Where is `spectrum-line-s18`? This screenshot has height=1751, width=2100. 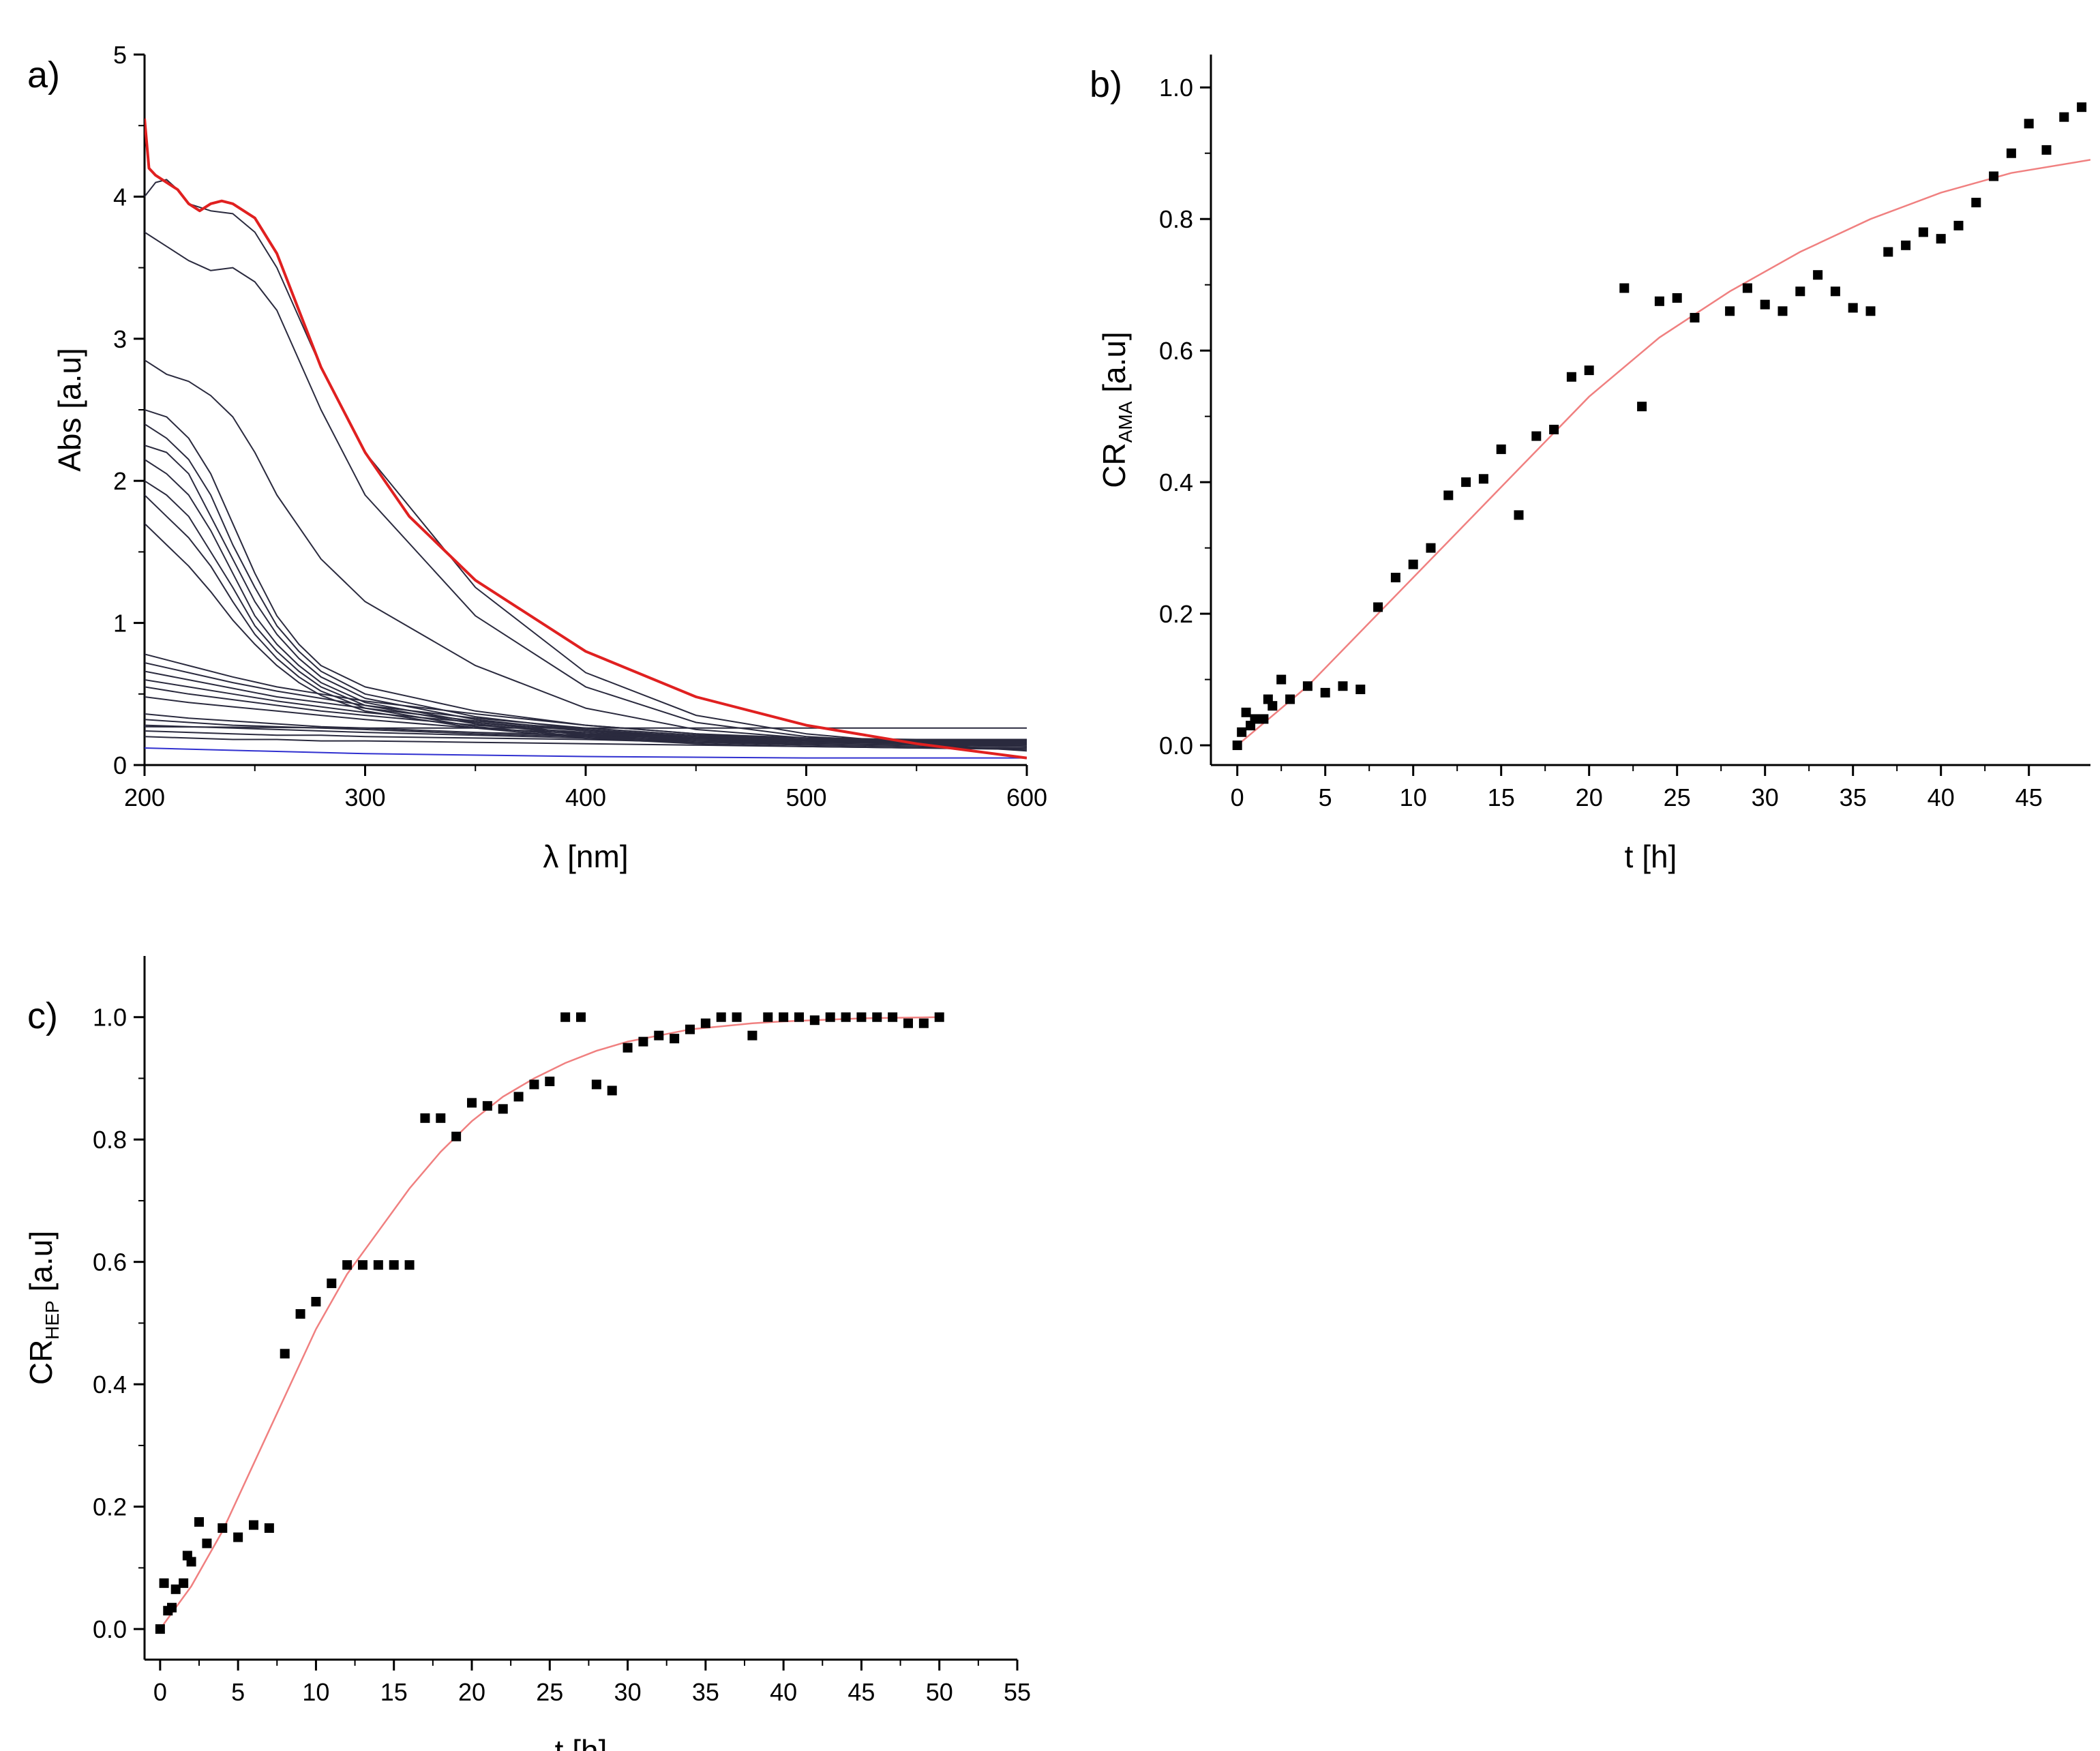
spectrum-line-s18 is located at coordinates (586, 730).